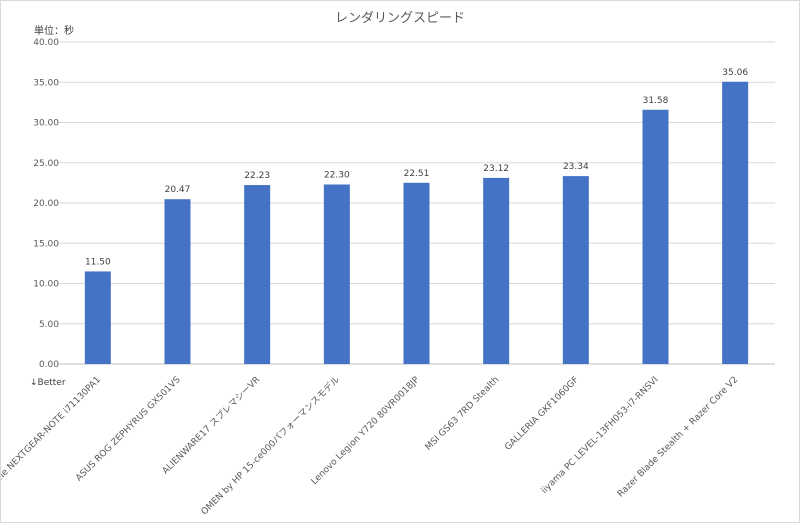 The width and height of the screenshot is (800, 523). I want to click on category-label: ALIENWARE17 スプレマシーVR, so click(211, 425).